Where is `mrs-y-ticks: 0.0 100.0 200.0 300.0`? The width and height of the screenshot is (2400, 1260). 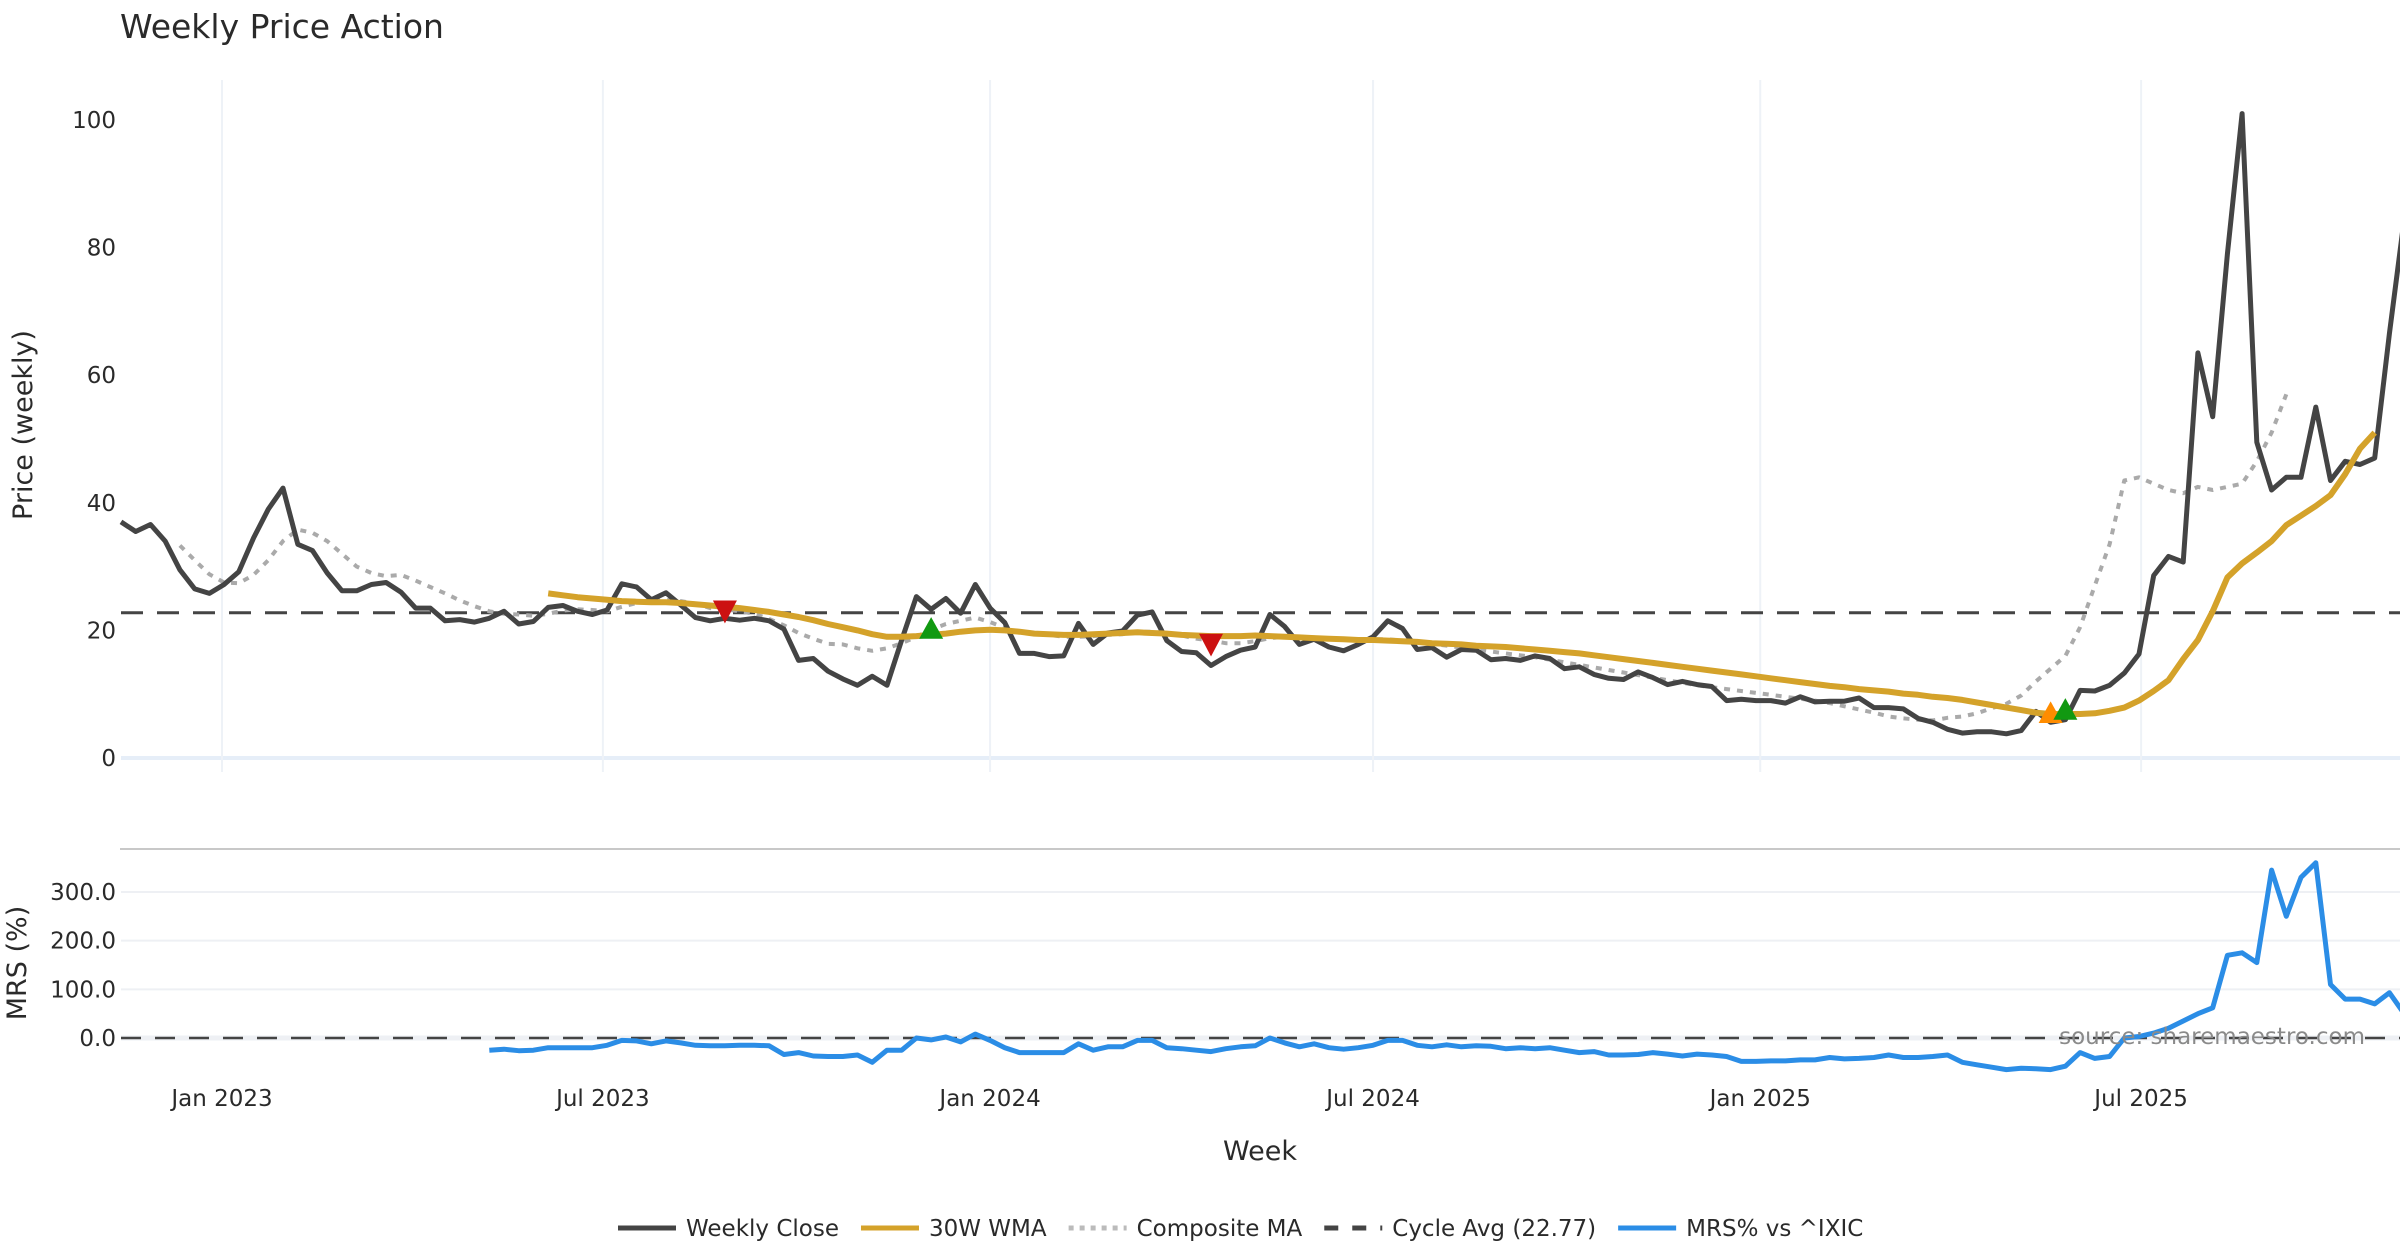 mrs-y-ticks: 0.0 100.0 200.0 300.0 is located at coordinates (83, 966).